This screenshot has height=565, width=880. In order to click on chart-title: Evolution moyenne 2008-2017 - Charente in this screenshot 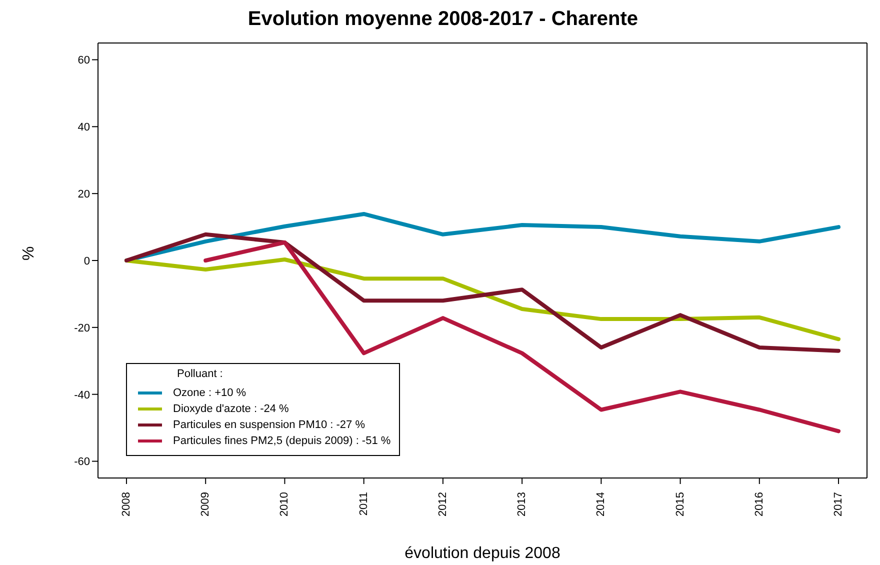, I will do `click(443, 20)`.